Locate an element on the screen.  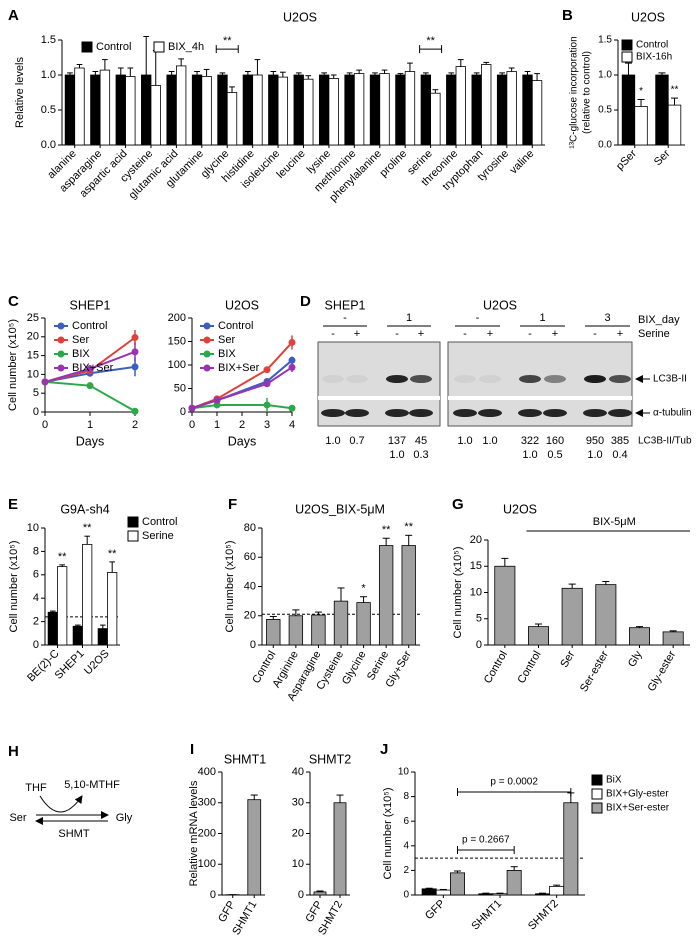
y-tick-label: 200 is located at coordinates (177, 318).